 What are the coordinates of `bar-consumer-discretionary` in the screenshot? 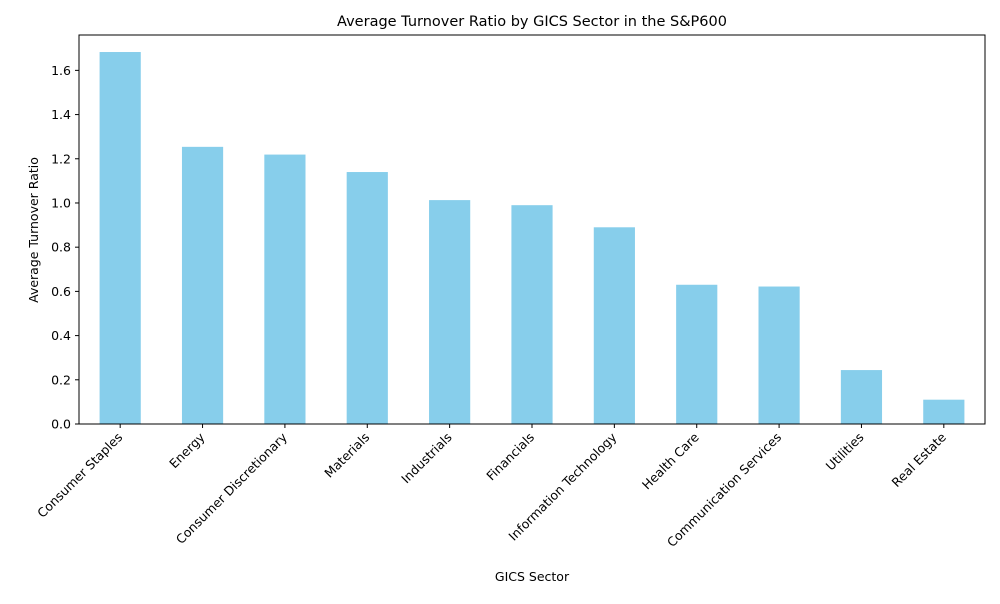 It's located at (285, 289).